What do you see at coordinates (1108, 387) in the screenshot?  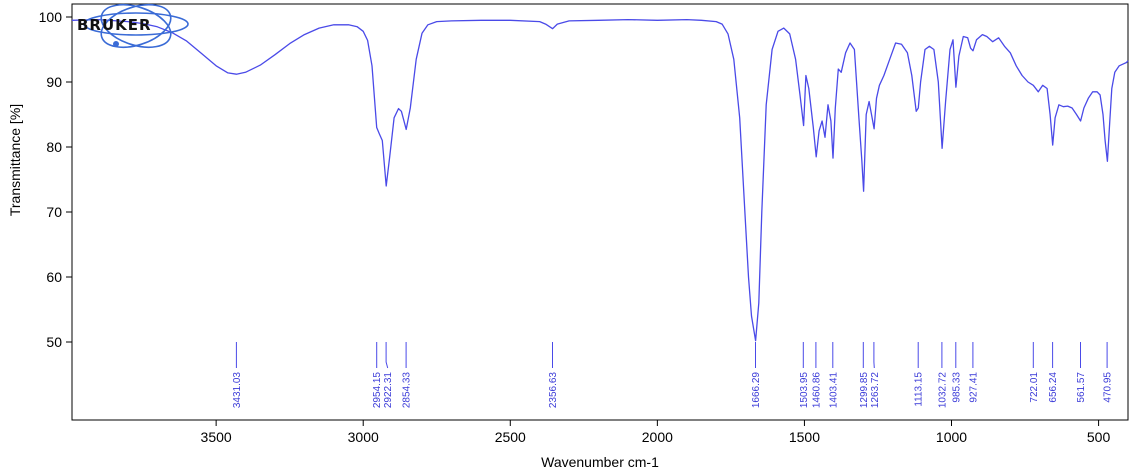 I see `peak-label: 470.95` at bounding box center [1108, 387].